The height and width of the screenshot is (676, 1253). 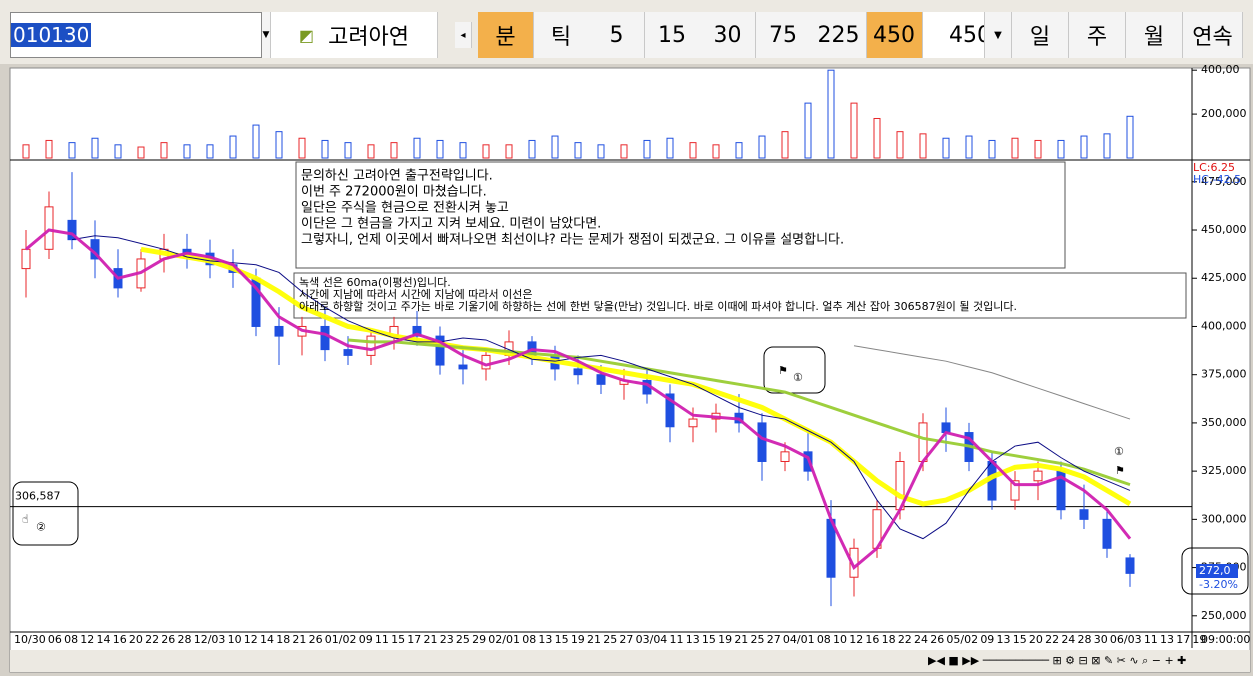 I want to click on x-tick-label: 18, so click(x=889, y=639).